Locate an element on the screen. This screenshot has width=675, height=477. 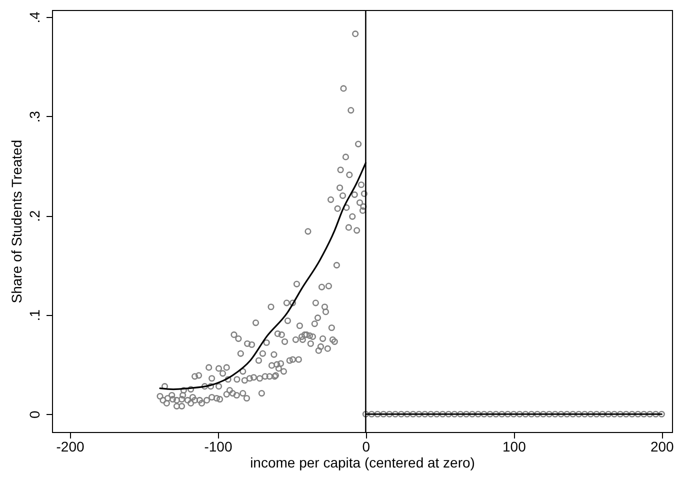
y-axis-title: Share of Students Treated is located at coordinates (16, 222).